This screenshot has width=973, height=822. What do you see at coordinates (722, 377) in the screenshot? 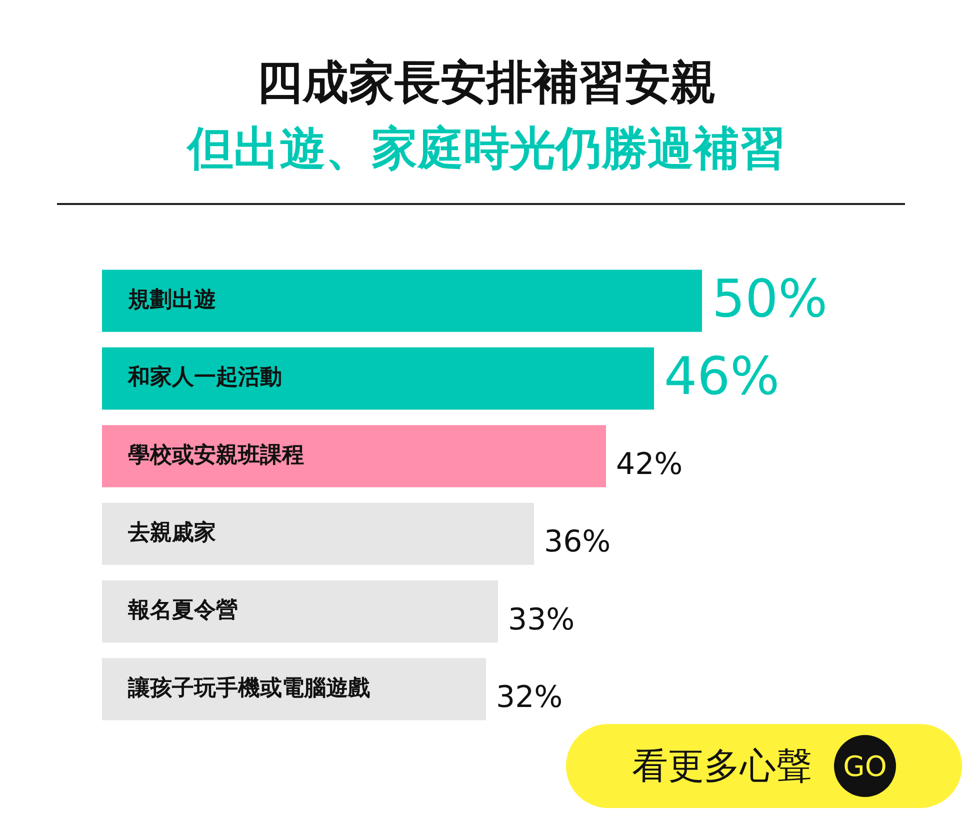
I see `data-label: 46%` at bounding box center [722, 377].